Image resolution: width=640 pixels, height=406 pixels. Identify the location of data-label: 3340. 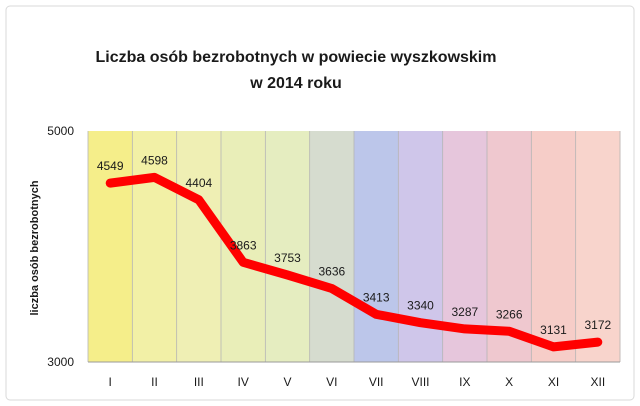
(420, 306).